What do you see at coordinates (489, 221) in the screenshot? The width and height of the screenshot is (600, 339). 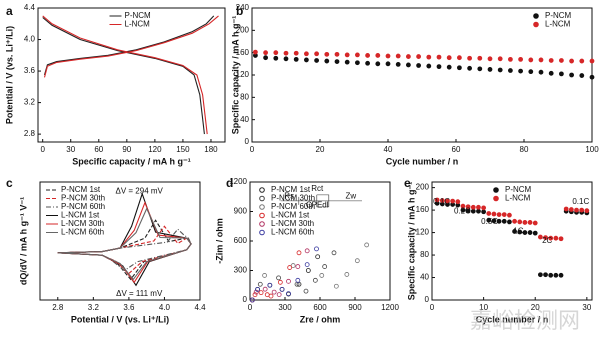 I see `annotation: 0.5C` at bounding box center [489, 221].